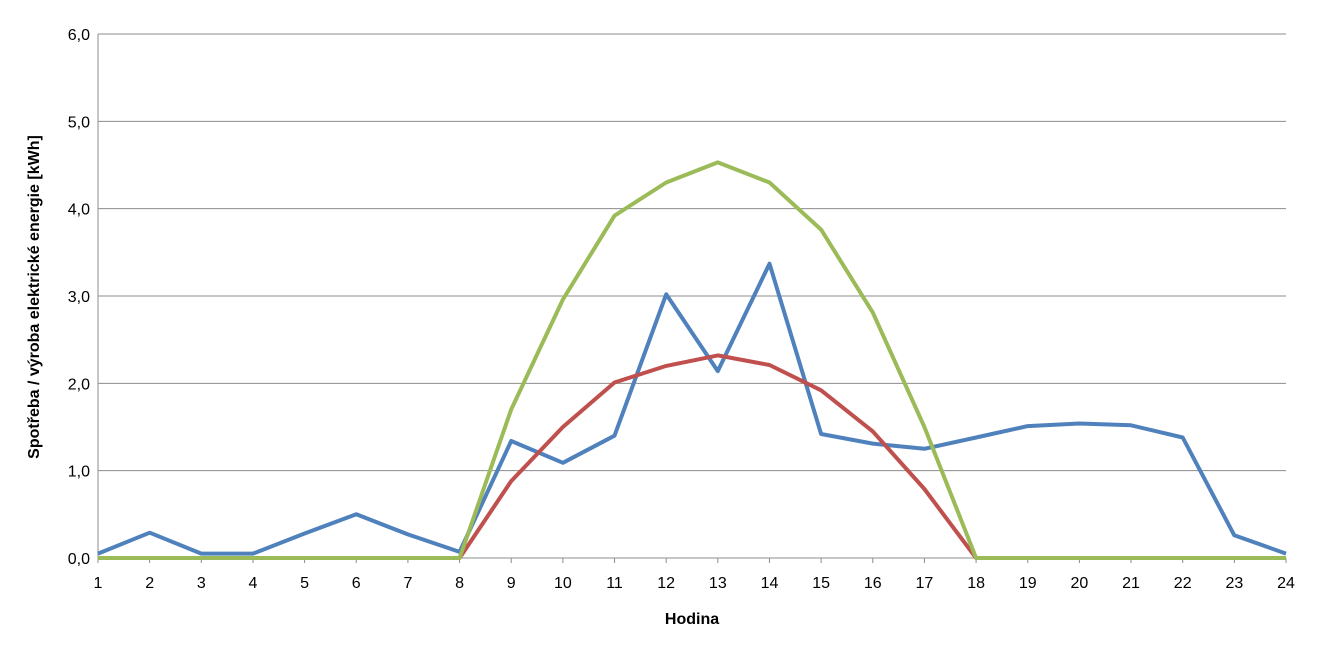  What do you see at coordinates (770, 583) in the screenshot?
I see `x-tick-label: 14` at bounding box center [770, 583].